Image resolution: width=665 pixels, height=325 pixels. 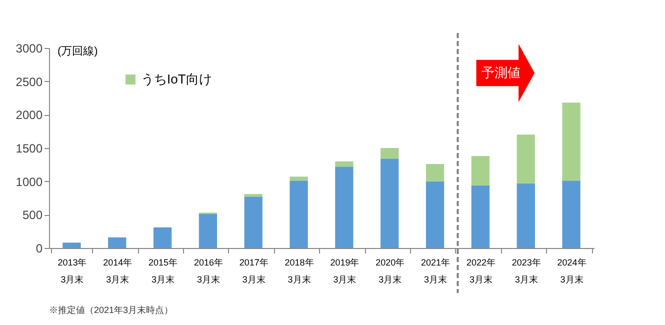 I want to click on y-tick-label: 500, so click(x=32, y=215).